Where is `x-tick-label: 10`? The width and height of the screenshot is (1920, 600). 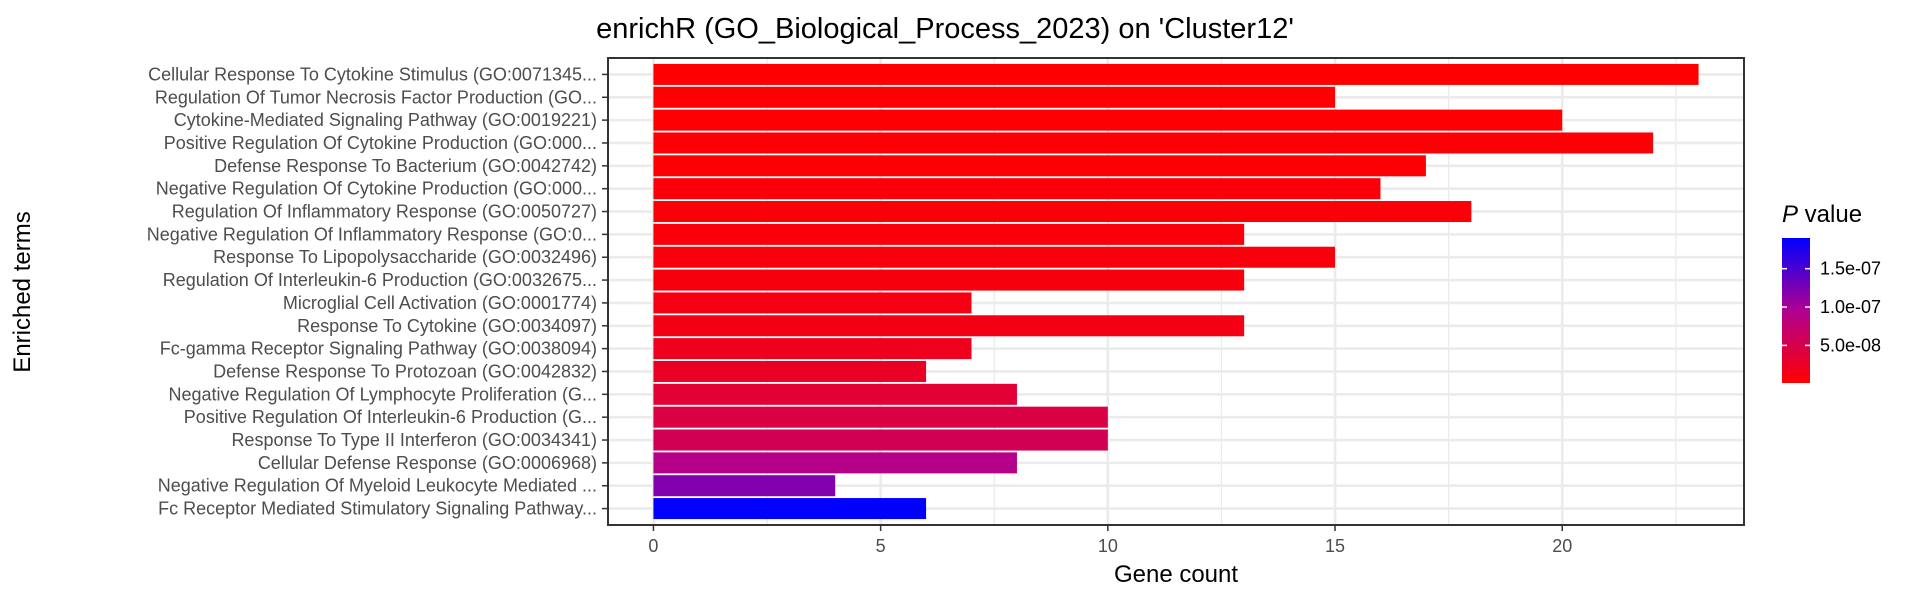
x-tick-label: 10 is located at coordinates (1108, 546).